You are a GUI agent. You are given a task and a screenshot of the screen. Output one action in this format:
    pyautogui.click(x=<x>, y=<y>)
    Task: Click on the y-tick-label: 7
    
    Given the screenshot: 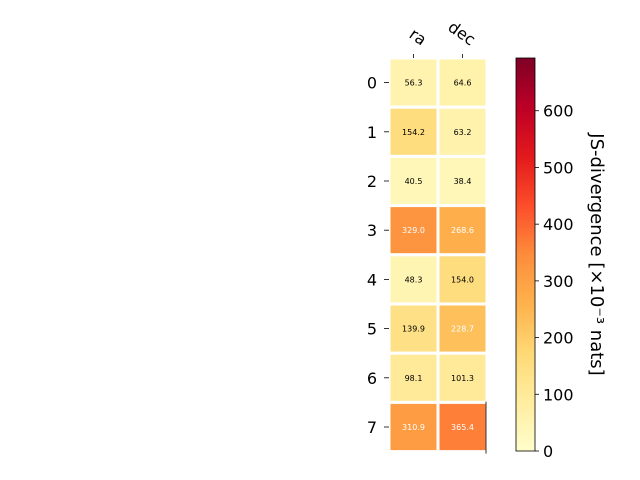 What is the action you would take?
    pyautogui.click(x=372, y=427)
    